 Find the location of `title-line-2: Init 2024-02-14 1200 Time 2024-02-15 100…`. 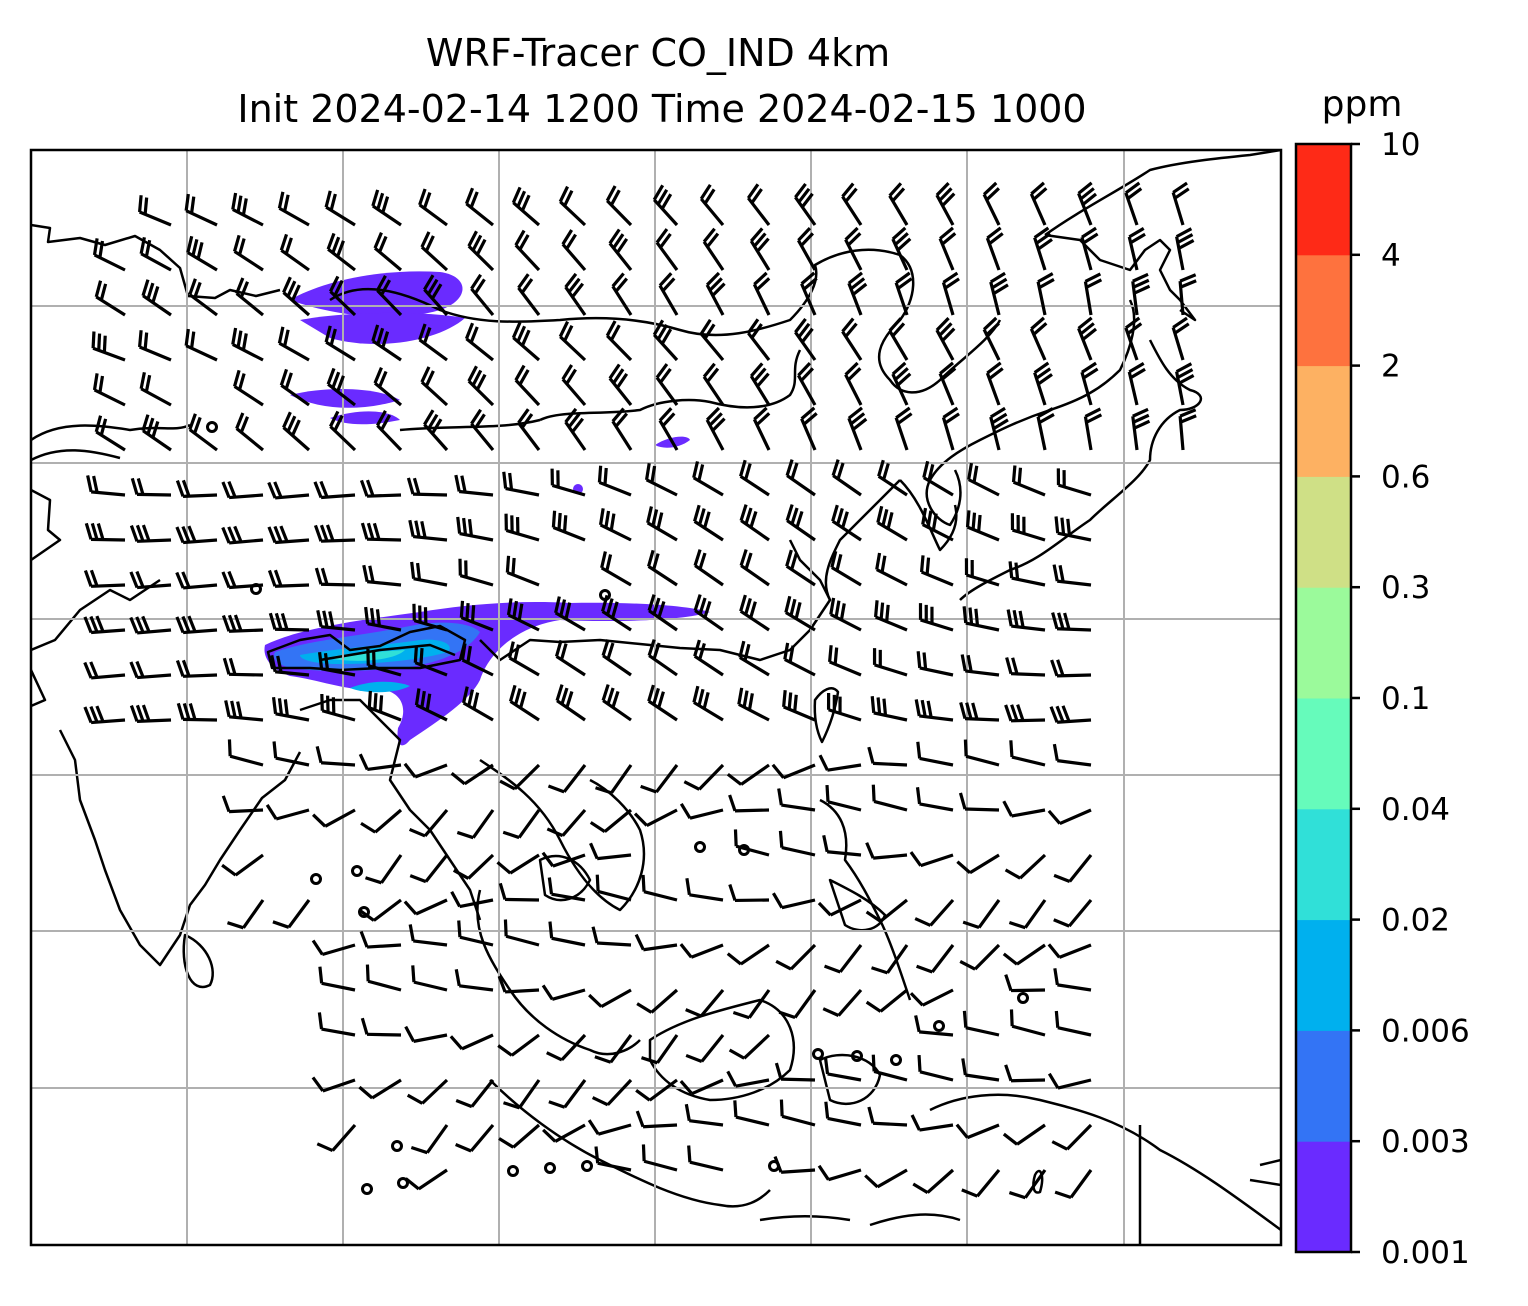

title-line-2: Init 2024-02-14 1200 Time 2024-02-15 100… is located at coordinates (661, 109).